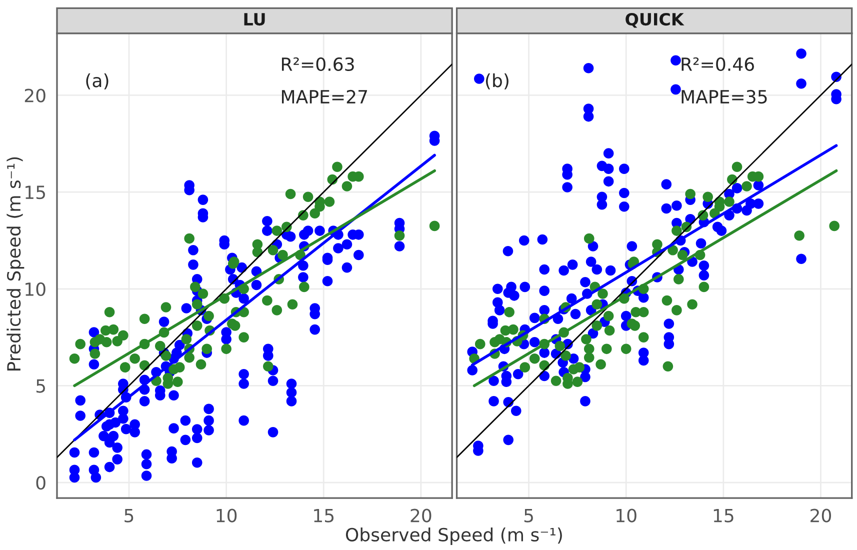  What do you see at coordinates (35, 193) in the screenshot?
I see `y-tick-label: 15` at bounding box center [35, 193].